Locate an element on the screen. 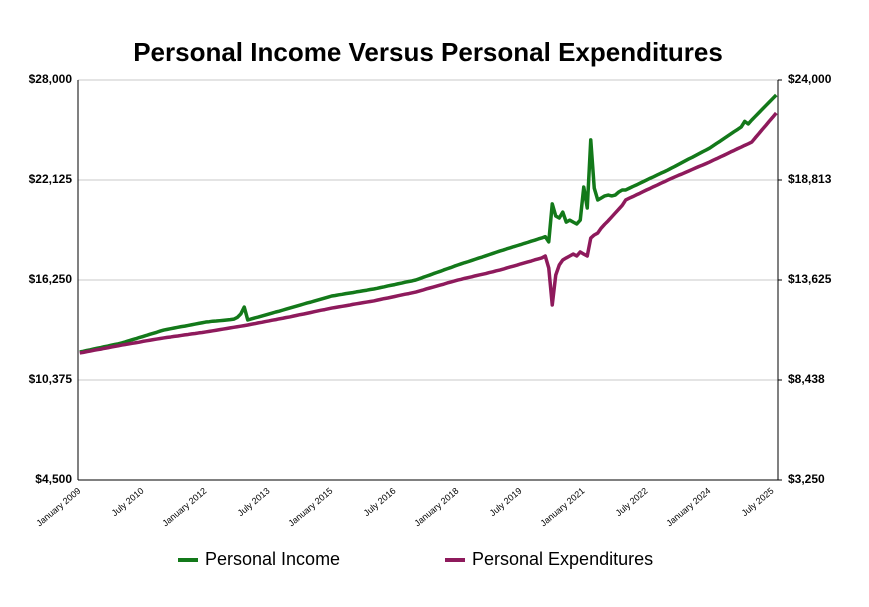 Image resolution: width=869 pixels, height=607 pixels. y-tick-label: $22,125 is located at coordinates (51, 179).